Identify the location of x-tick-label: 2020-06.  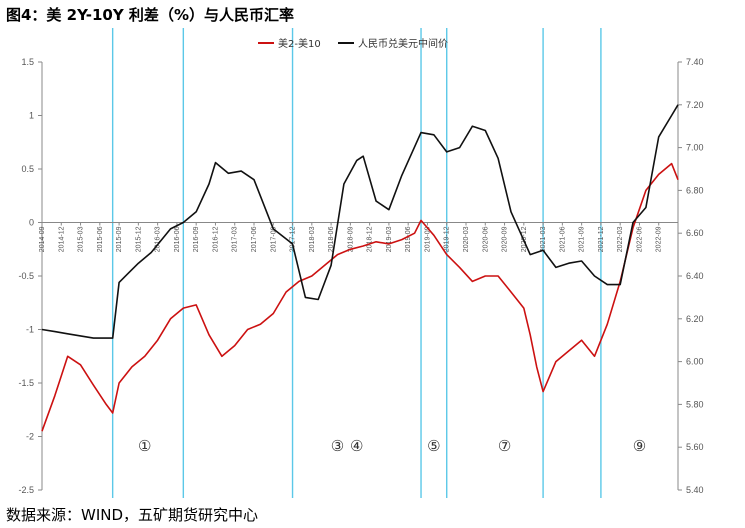
(485, 239).